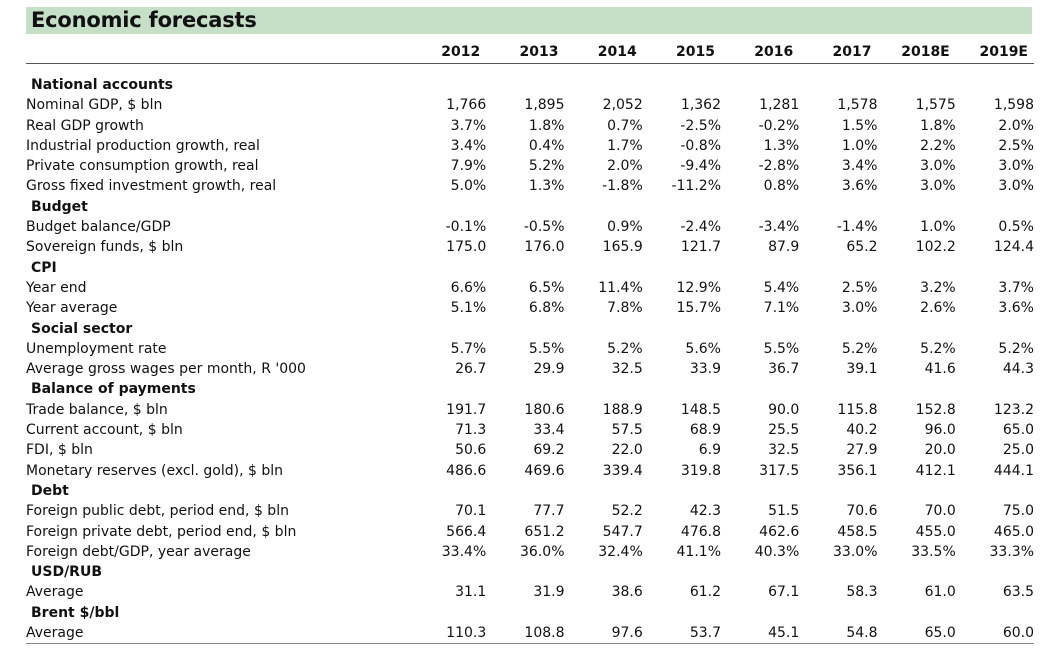 The image size is (1048, 649). Describe the element at coordinates (779, 105) in the screenshot. I see `value-cell: 1,281` at that location.